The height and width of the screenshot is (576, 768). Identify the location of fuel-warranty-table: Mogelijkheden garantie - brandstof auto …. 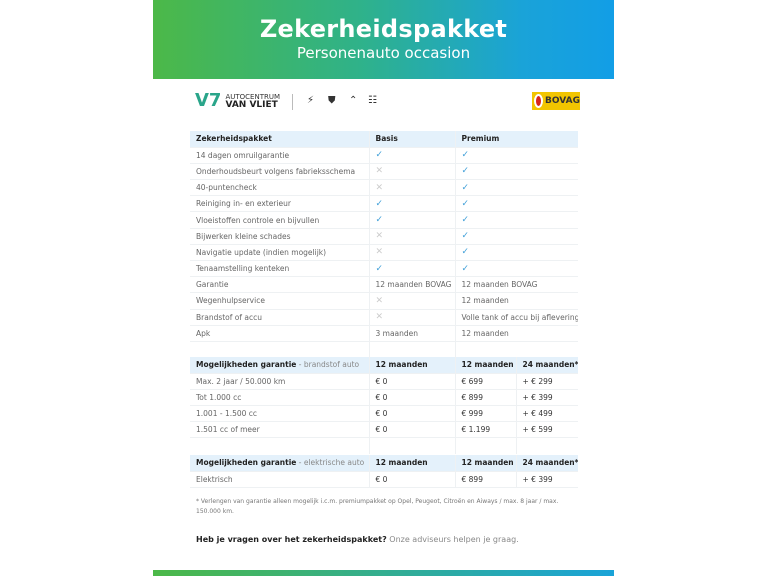
(384, 405).